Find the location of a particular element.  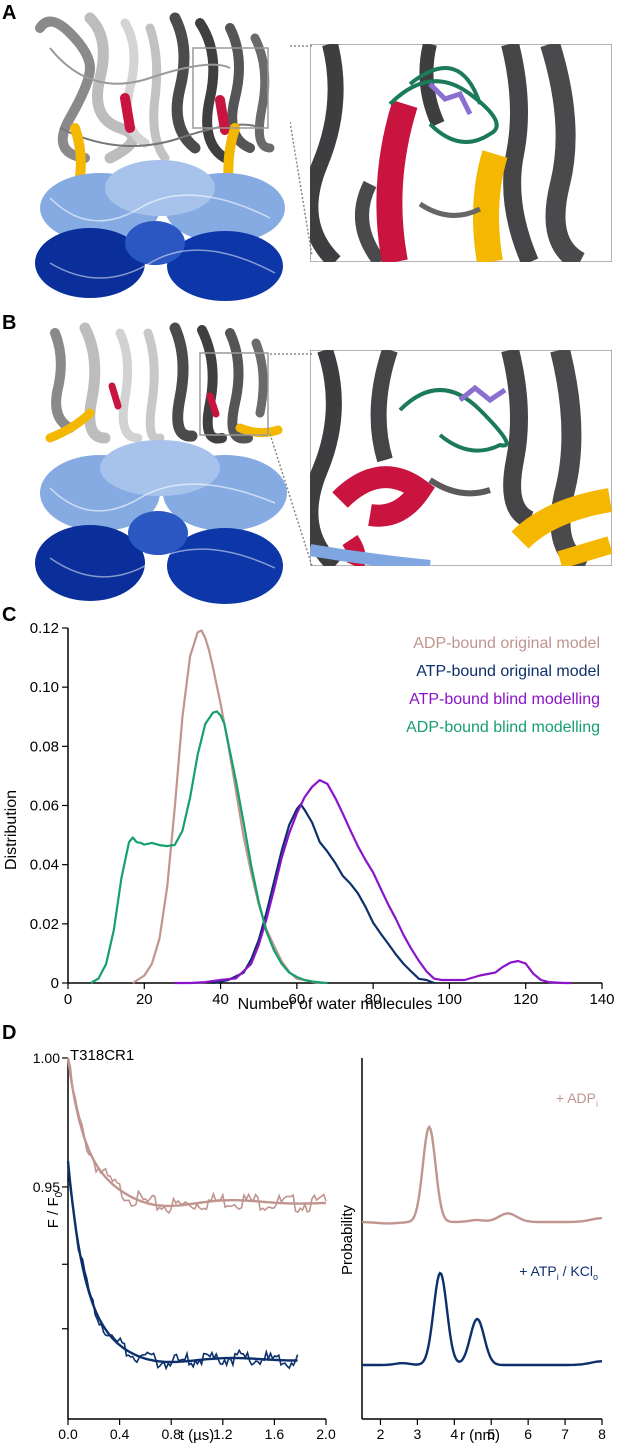

transmembrane-domain-b is located at coordinates (159, 383).